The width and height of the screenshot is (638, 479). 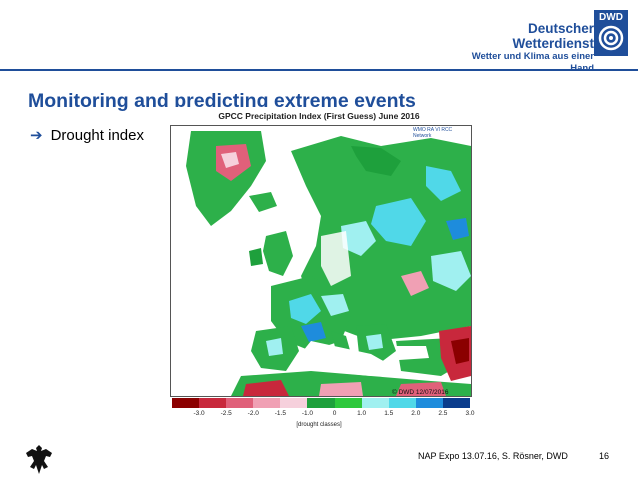 What do you see at coordinates (319, 425) in the screenshot?
I see `legend-label: [drought classes]` at bounding box center [319, 425].